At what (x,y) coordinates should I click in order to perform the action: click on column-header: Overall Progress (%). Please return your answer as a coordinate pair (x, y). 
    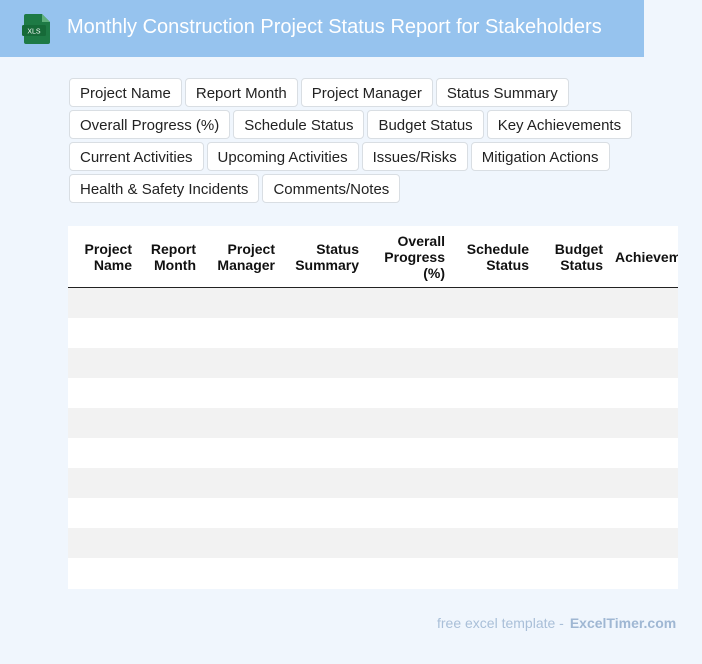
    Looking at the image, I should click on (414, 256).